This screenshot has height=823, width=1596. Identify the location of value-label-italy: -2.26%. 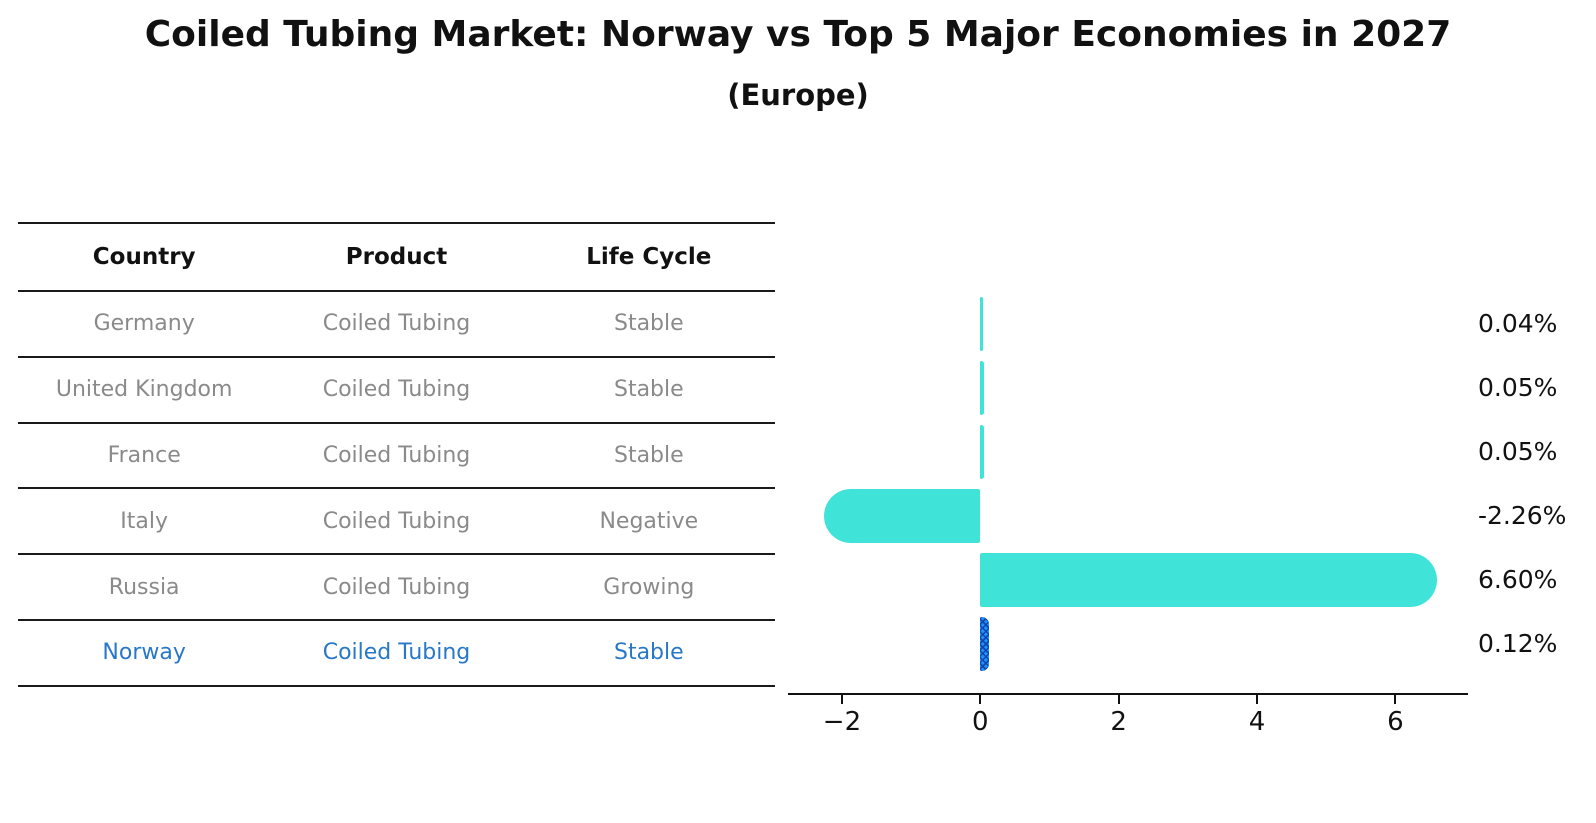
(1522, 515).